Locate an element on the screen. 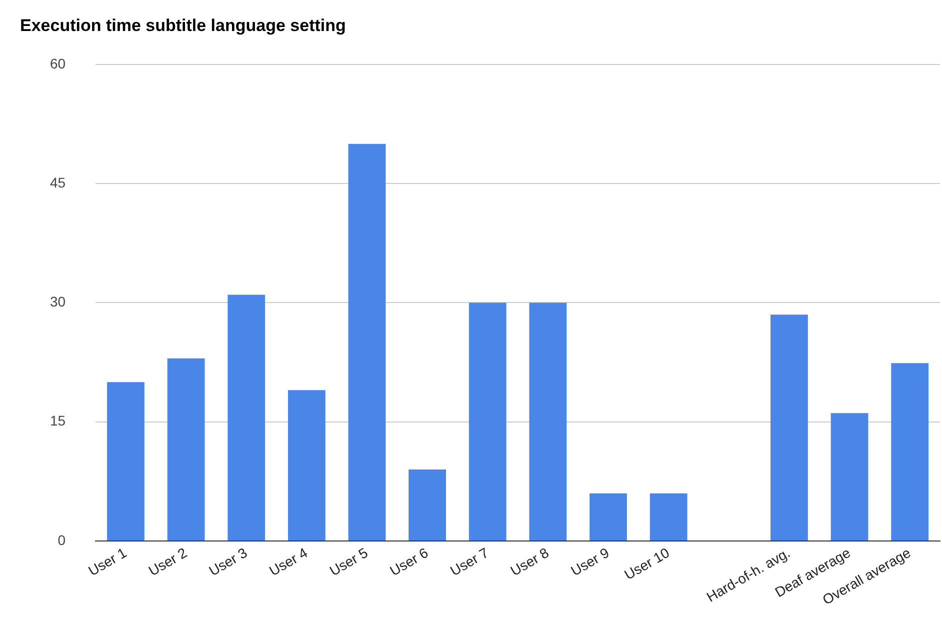 This screenshot has width=942, height=617. y-tick-label: 0 is located at coordinates (62, 540).